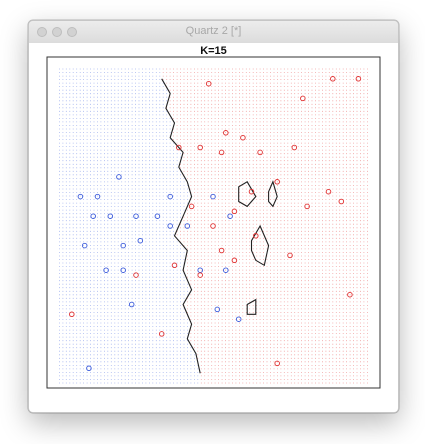 The height and width of the screenshot is (444, 425). I want to click on window-titlebar: Quartz 2 [*], so click(213, 32).